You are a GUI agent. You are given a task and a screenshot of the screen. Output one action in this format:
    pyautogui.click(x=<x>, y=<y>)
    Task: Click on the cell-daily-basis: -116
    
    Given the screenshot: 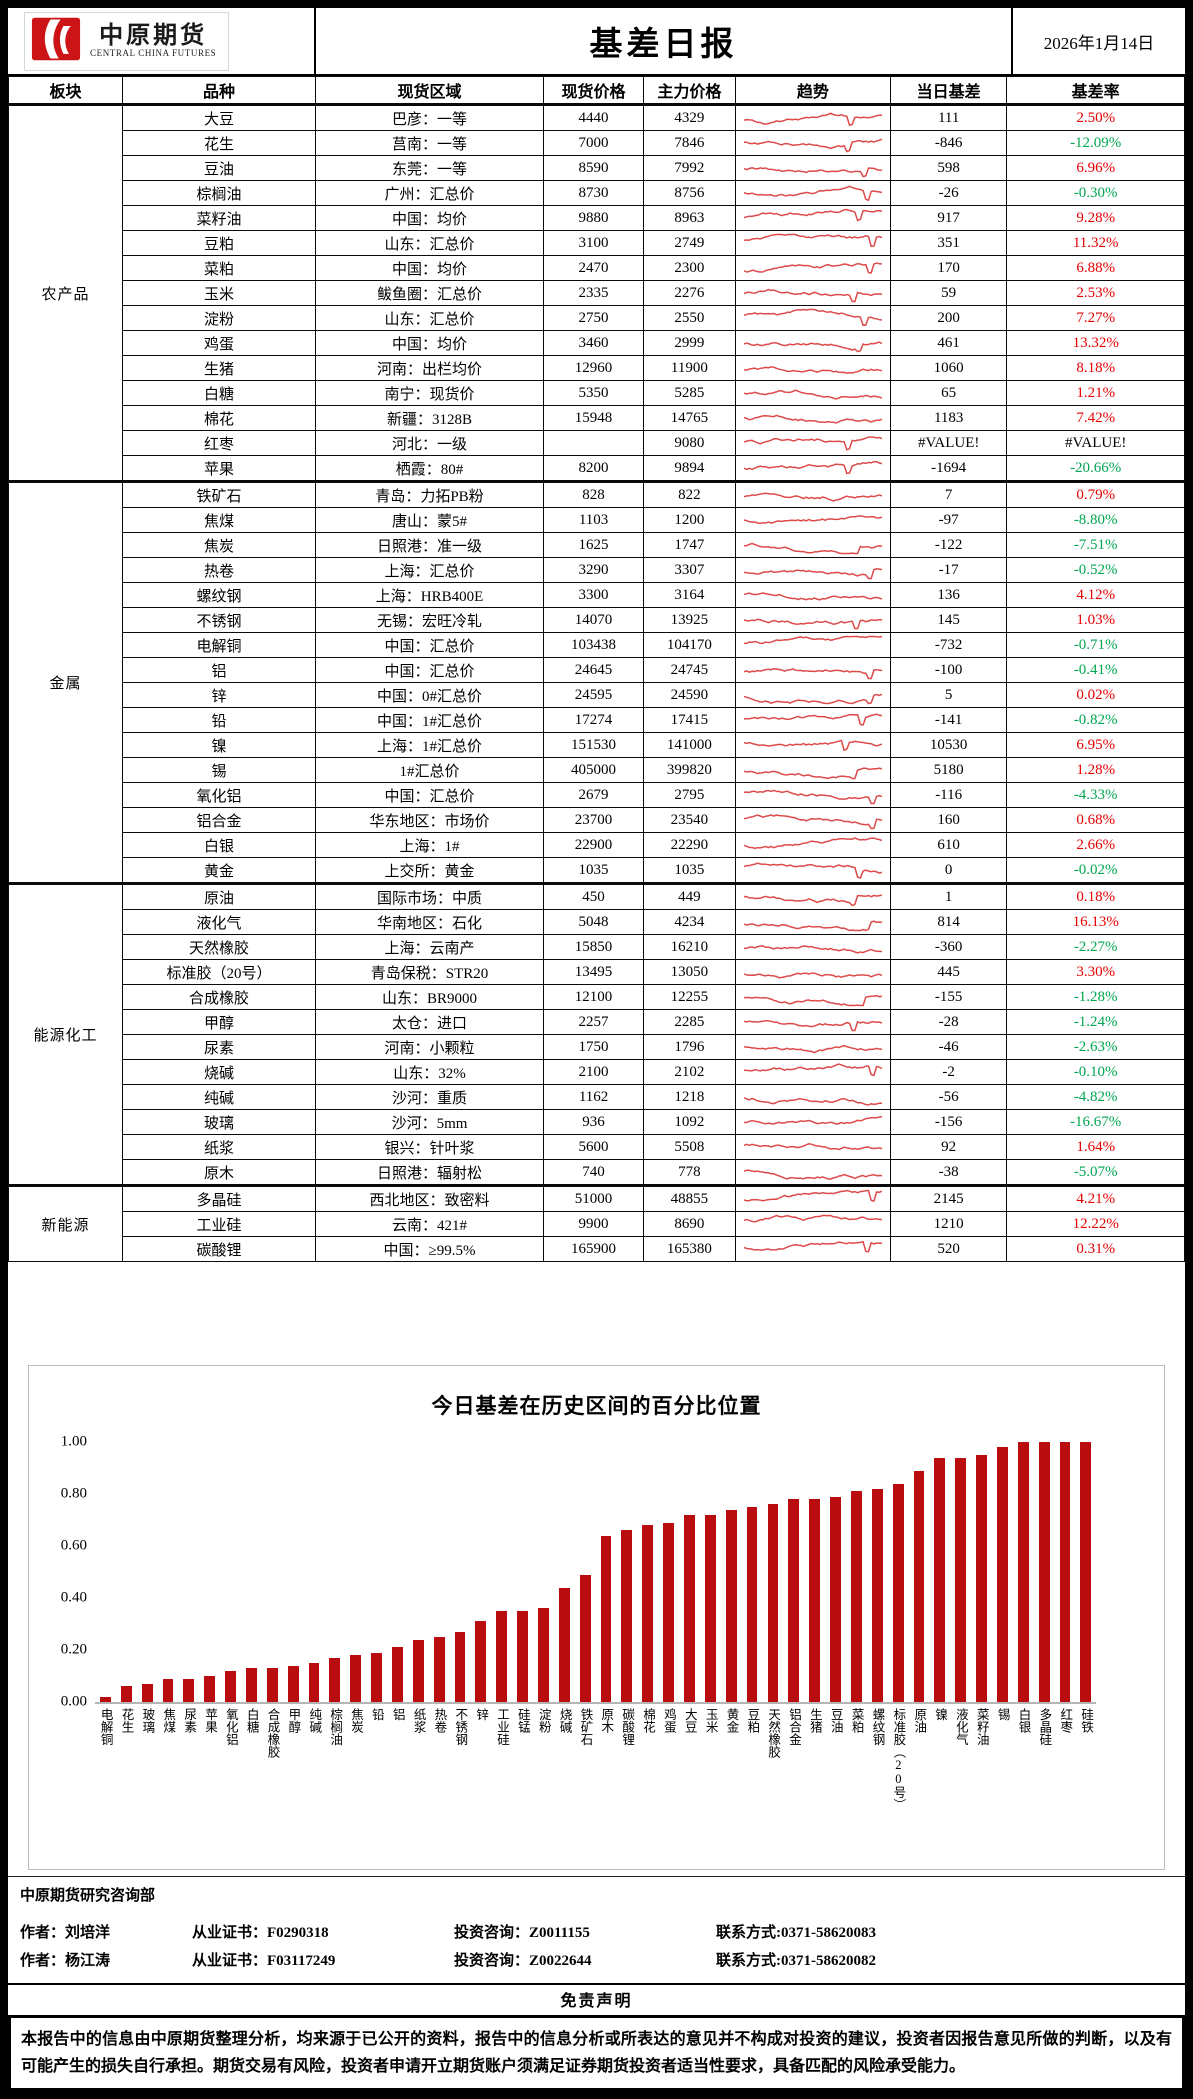 What is the action you would take?
    pyautogui.click(x=948, y=795)
    